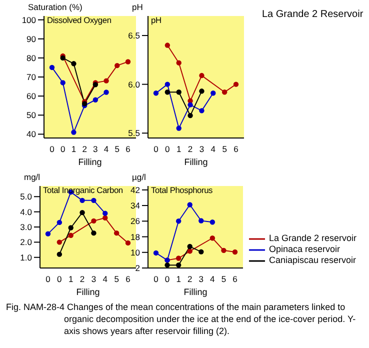 The height and width of the screenshot is (348, 369). What do you see at coordinates (26, 211) in the screenshot?
I see `y-tick-label: 4.0` at bounding box center [26, 211].